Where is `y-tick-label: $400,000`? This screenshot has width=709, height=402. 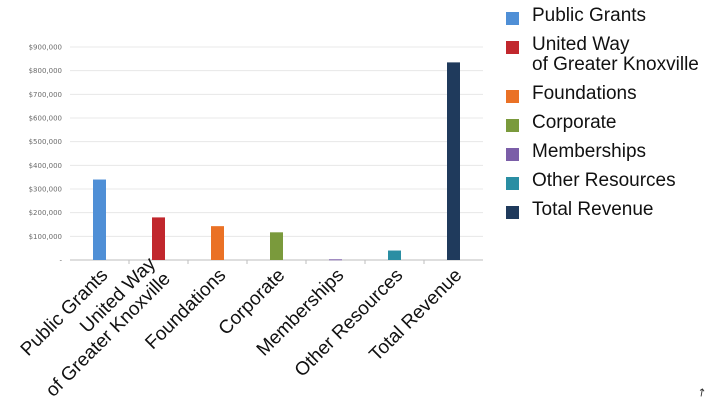
y-tick-label: $400,000 is located at coordinates (45, 166).